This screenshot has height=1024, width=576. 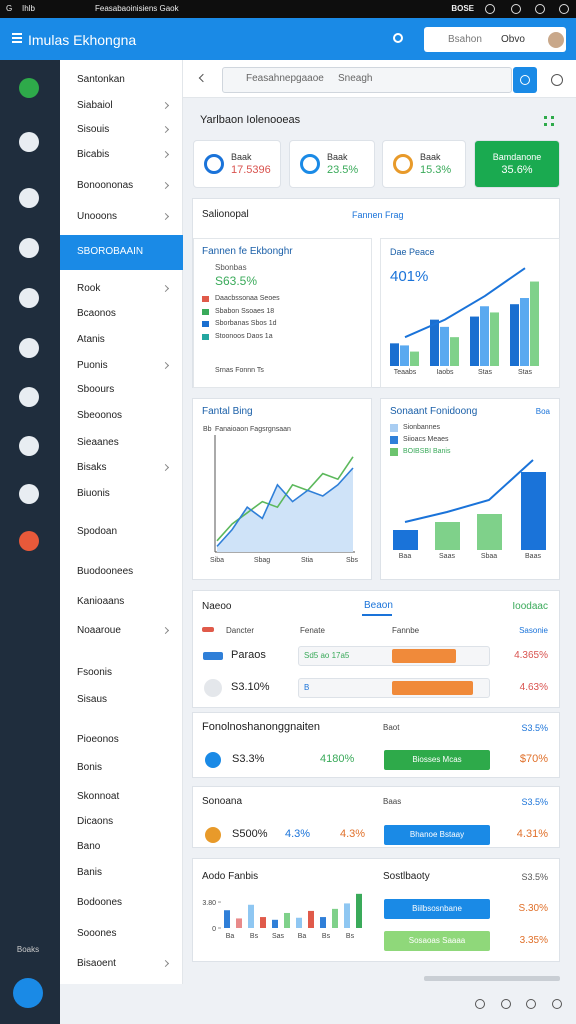 What do you see at coordinates (254, 936) in the screenshot?
I see `x-tick-label: Bs` at bounding box center [254, 936].